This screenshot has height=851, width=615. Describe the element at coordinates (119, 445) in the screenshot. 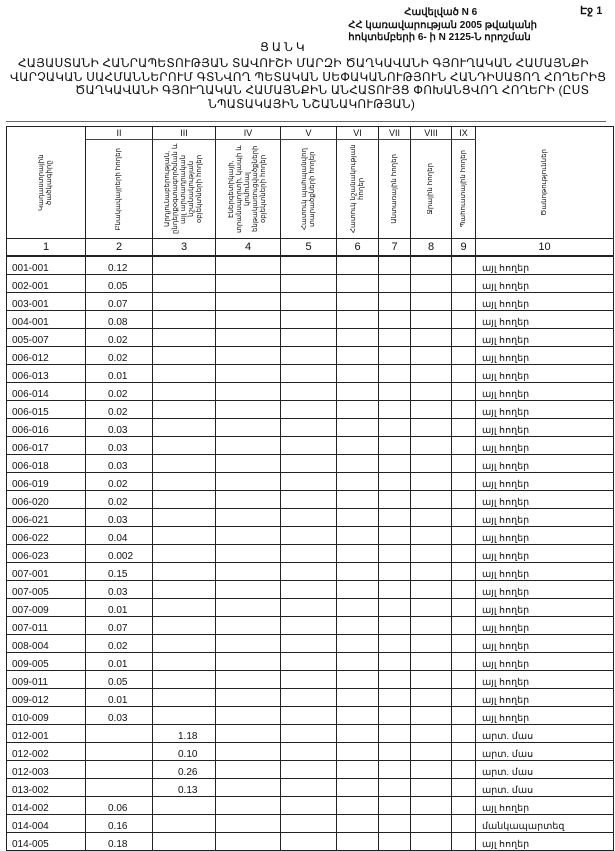

I see `settlement-land-area: 0.03` at that location.